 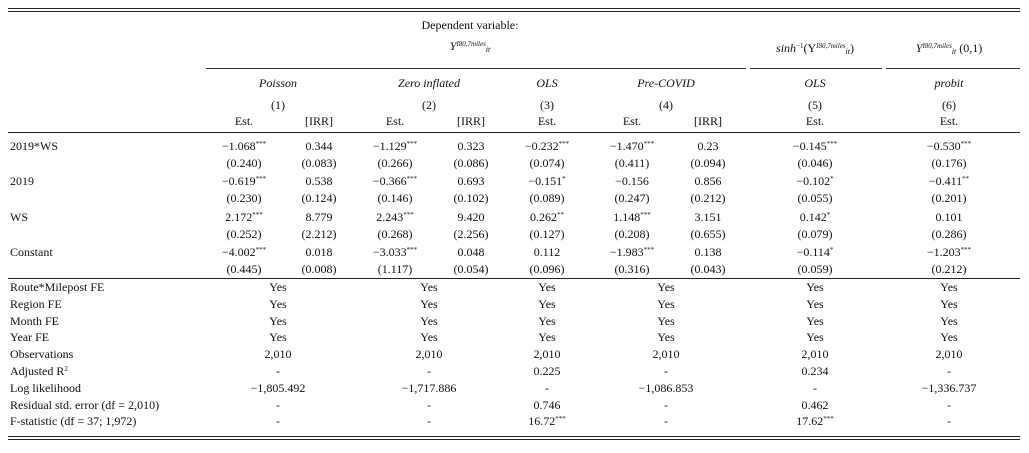 I want to click on est-header-1: Est., so click(x=244, y=121).